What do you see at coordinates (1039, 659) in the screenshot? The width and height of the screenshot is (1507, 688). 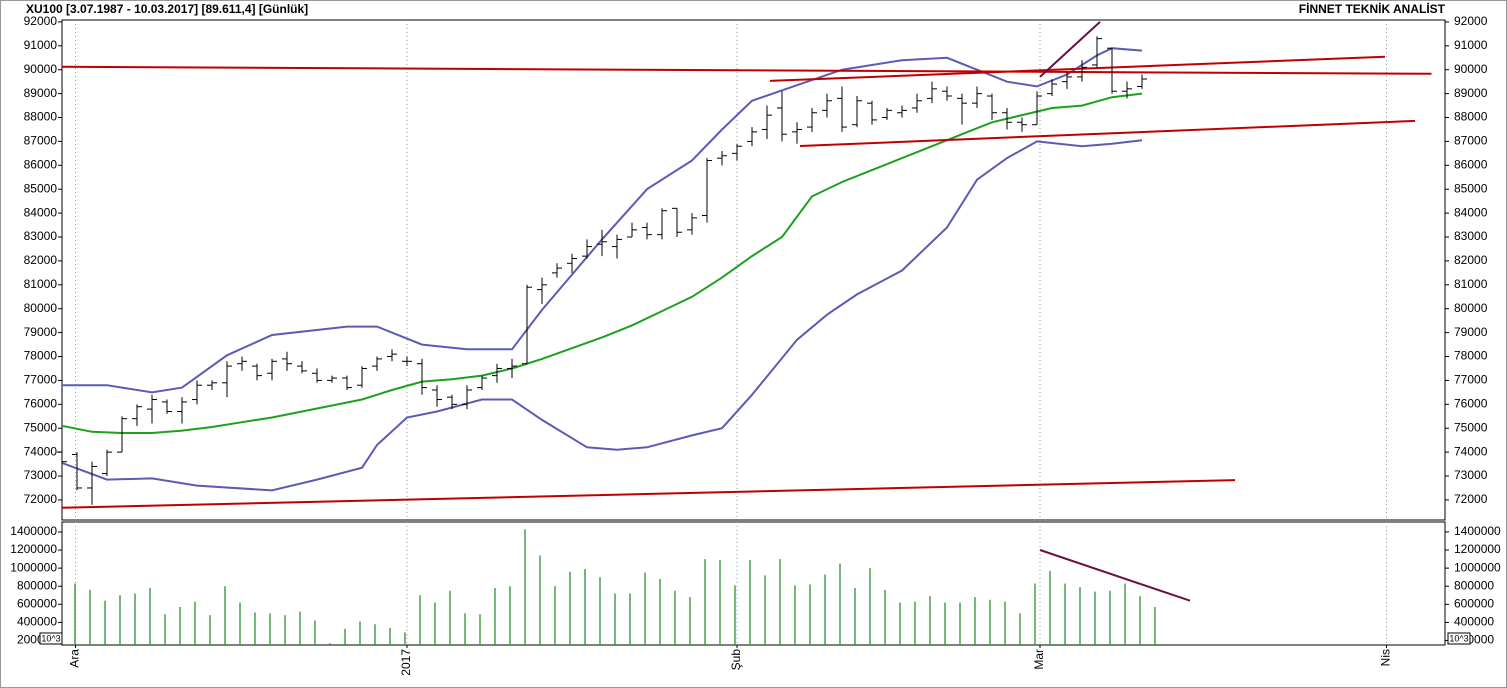 I see `x-tick-label: Mar` at bounding box center [1039, 659].